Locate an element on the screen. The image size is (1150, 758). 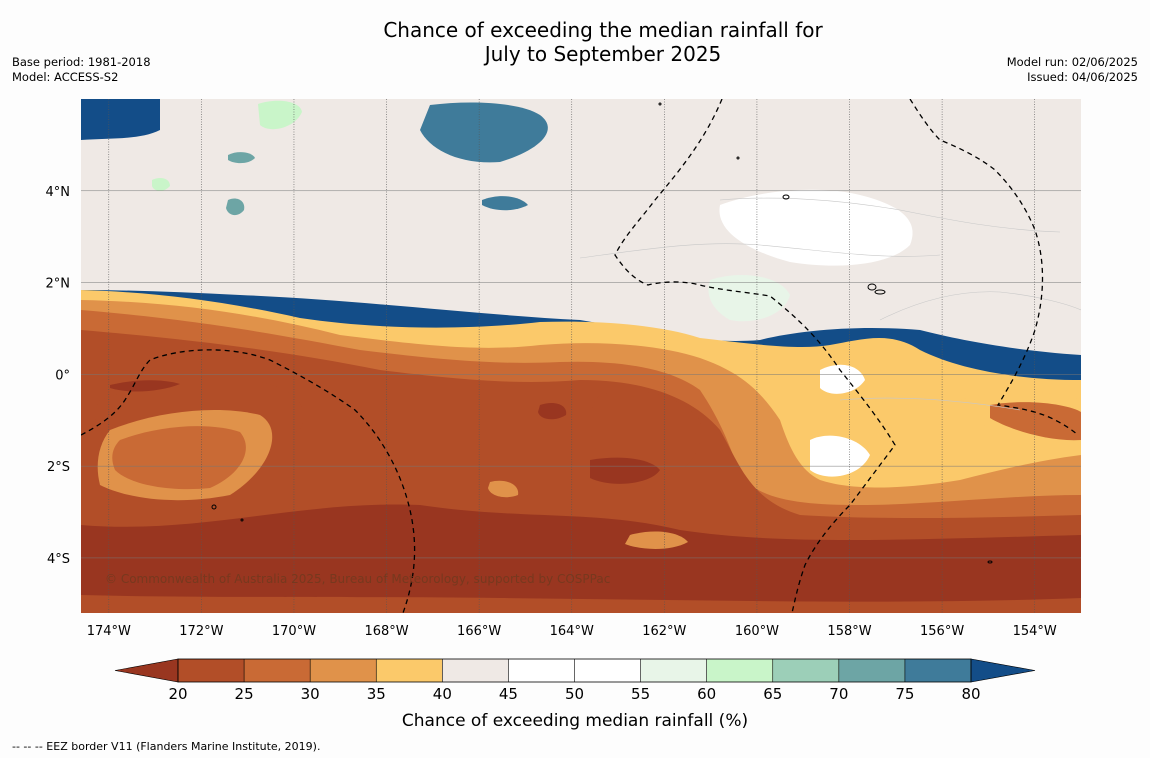
lon-tick-label: 170°W is located at coordinates (294, 631).